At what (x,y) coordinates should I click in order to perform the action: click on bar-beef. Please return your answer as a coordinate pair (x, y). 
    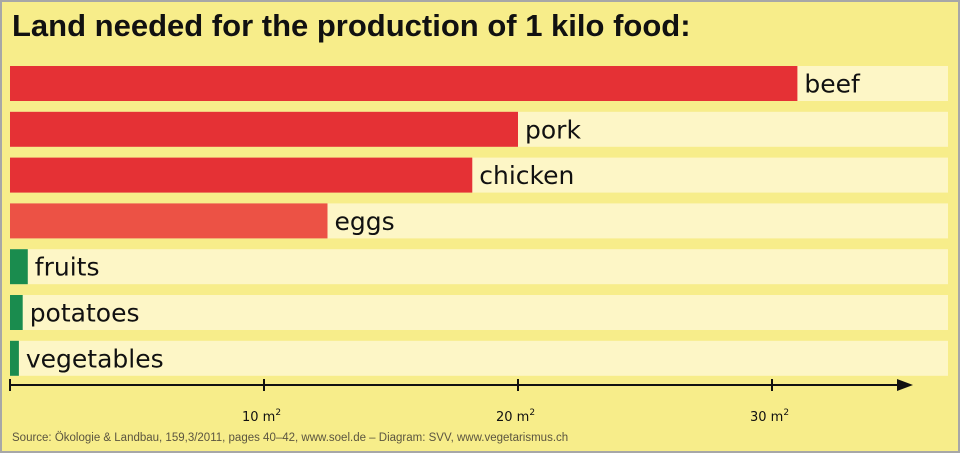
    Looking at the image, I should click on (404, 83).